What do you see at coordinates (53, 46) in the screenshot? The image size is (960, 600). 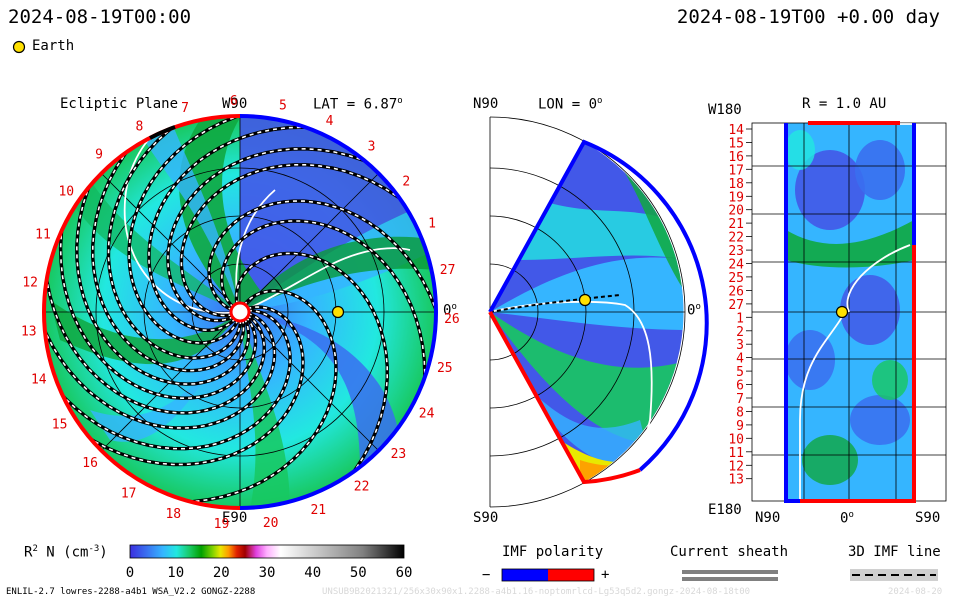 I see `earth-legend-label: Earth` at bounding box center [53, 46].